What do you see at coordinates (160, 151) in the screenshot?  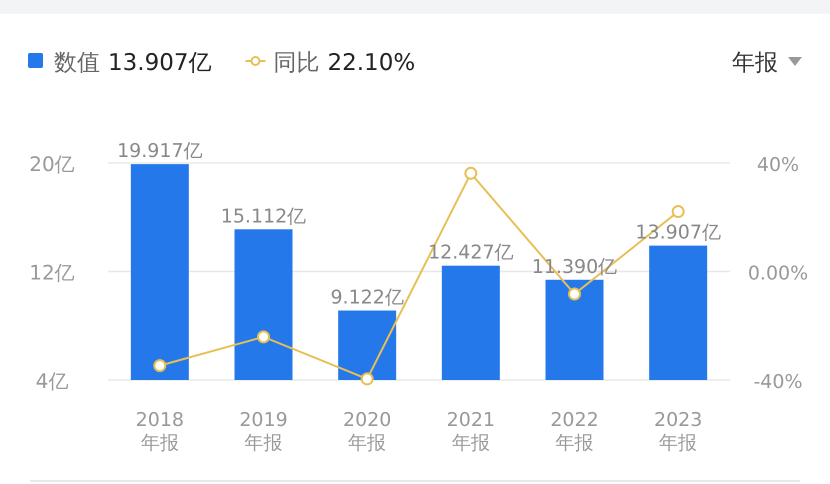 I see `data-label: 19.917亿` at bounding box center [160, 151].